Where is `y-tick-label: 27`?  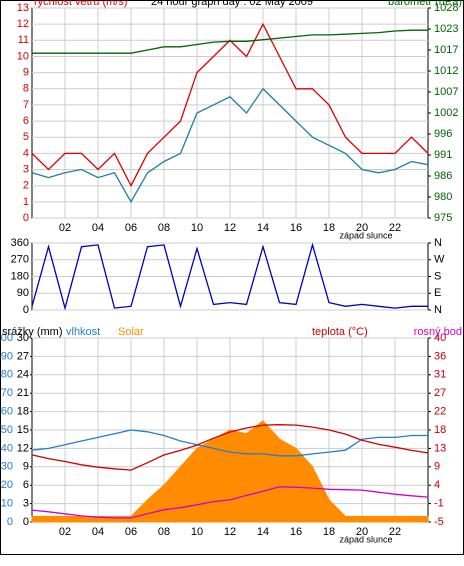
y-tick-label: 27 is located at coordinates (23, 356).